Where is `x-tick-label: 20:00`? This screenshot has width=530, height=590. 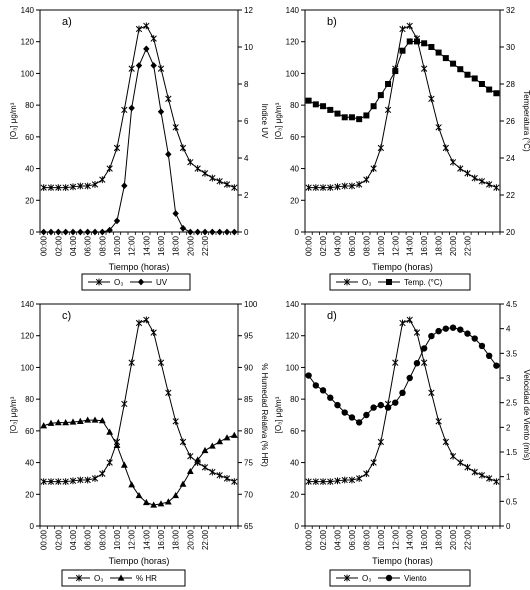 x-tick-label: 20:00 is located at coordinates (453, 539).